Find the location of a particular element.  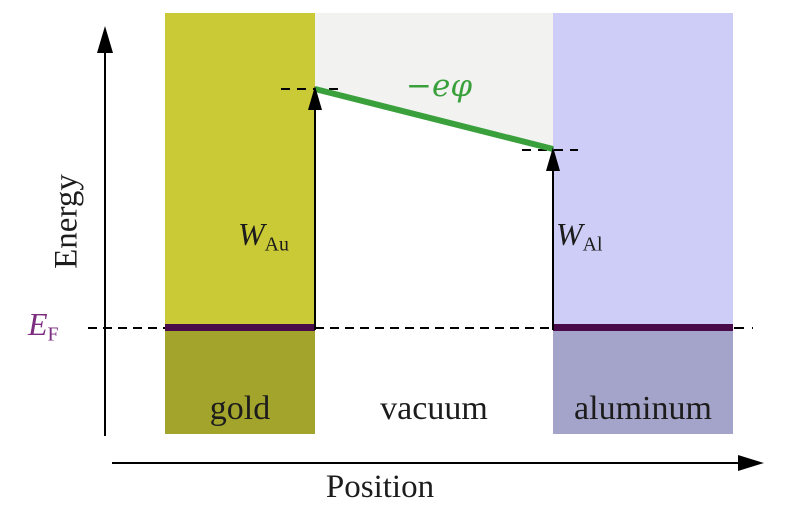

work-function-gold-label: WAu is located at coordinates (263, 236).